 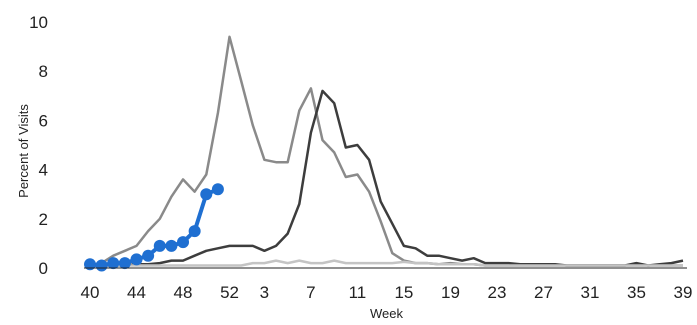 What do you see at coordinates (43, 219) in the screenshot?
I see `y-tick-label: 2` at bounding box center [43, 219].